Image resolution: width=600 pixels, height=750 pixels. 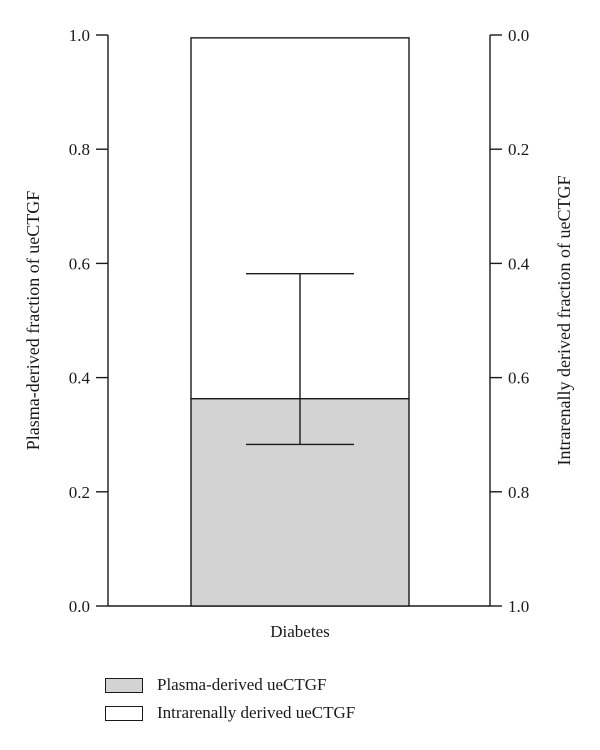 I want to click on left-tick-label: 0.6, so click(x=79, y=263).